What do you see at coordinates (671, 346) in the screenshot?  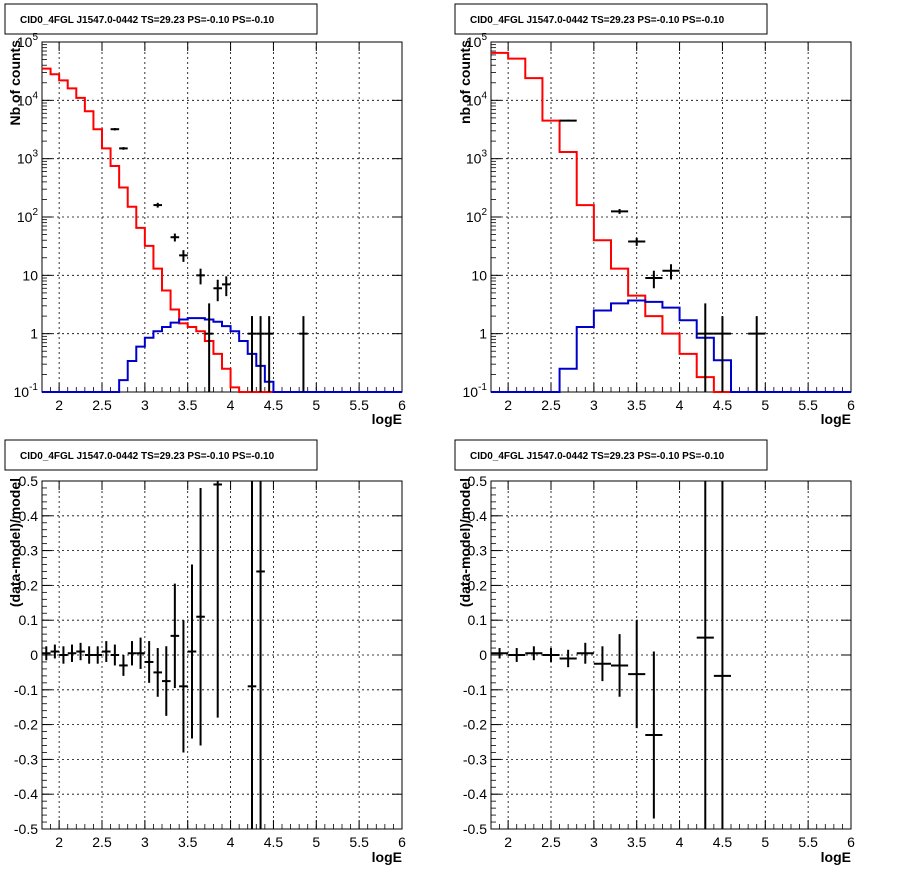 I see `p2-source-model-histogram` at bounding box center [671, 346].